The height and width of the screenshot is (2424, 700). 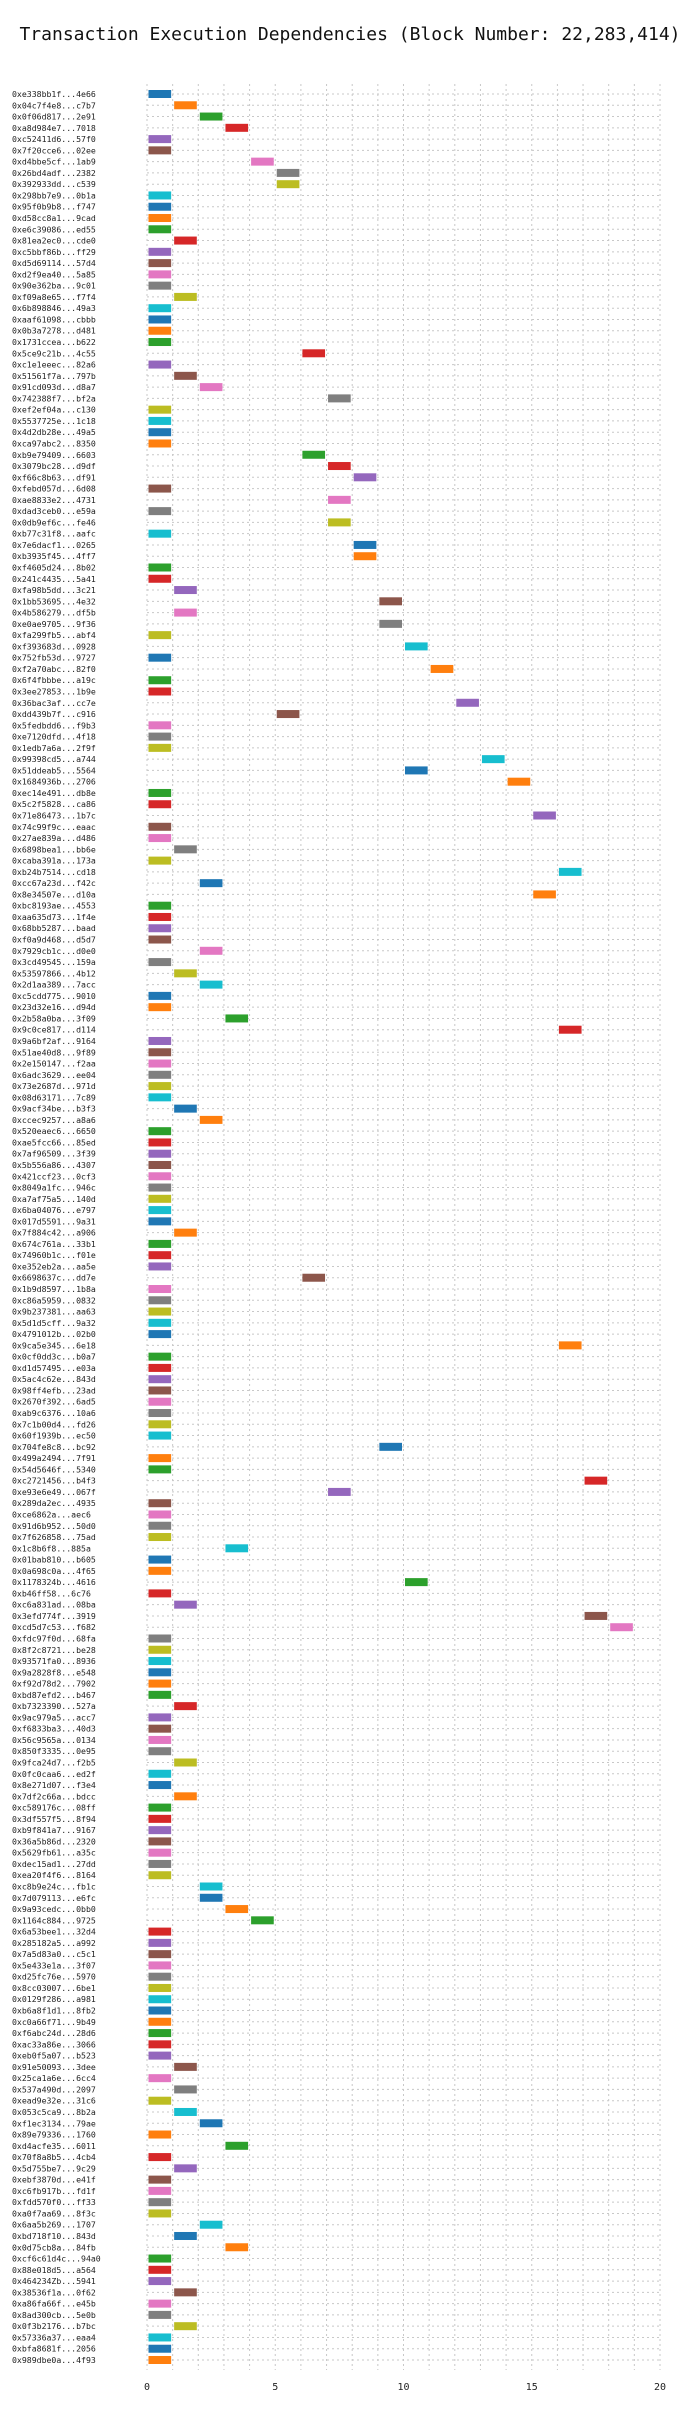 I want to click on tx-label-133: 0xb46ff58...6c76, so click(x=51, y=1593).